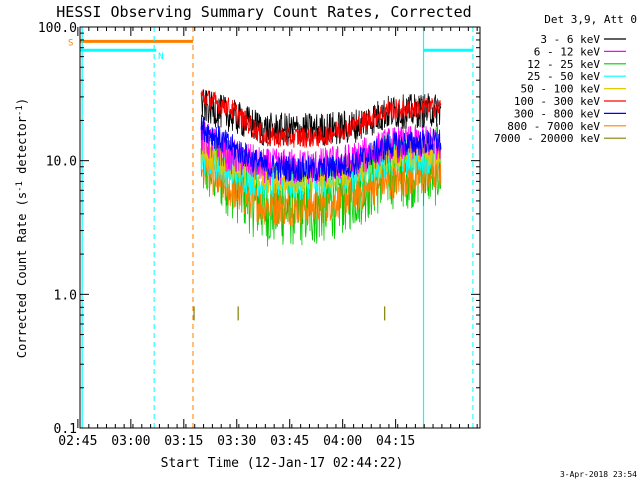 The width and height of the screenshot is (640, 480). I want to click on y-axis-label-end: ), so click(22, 101).